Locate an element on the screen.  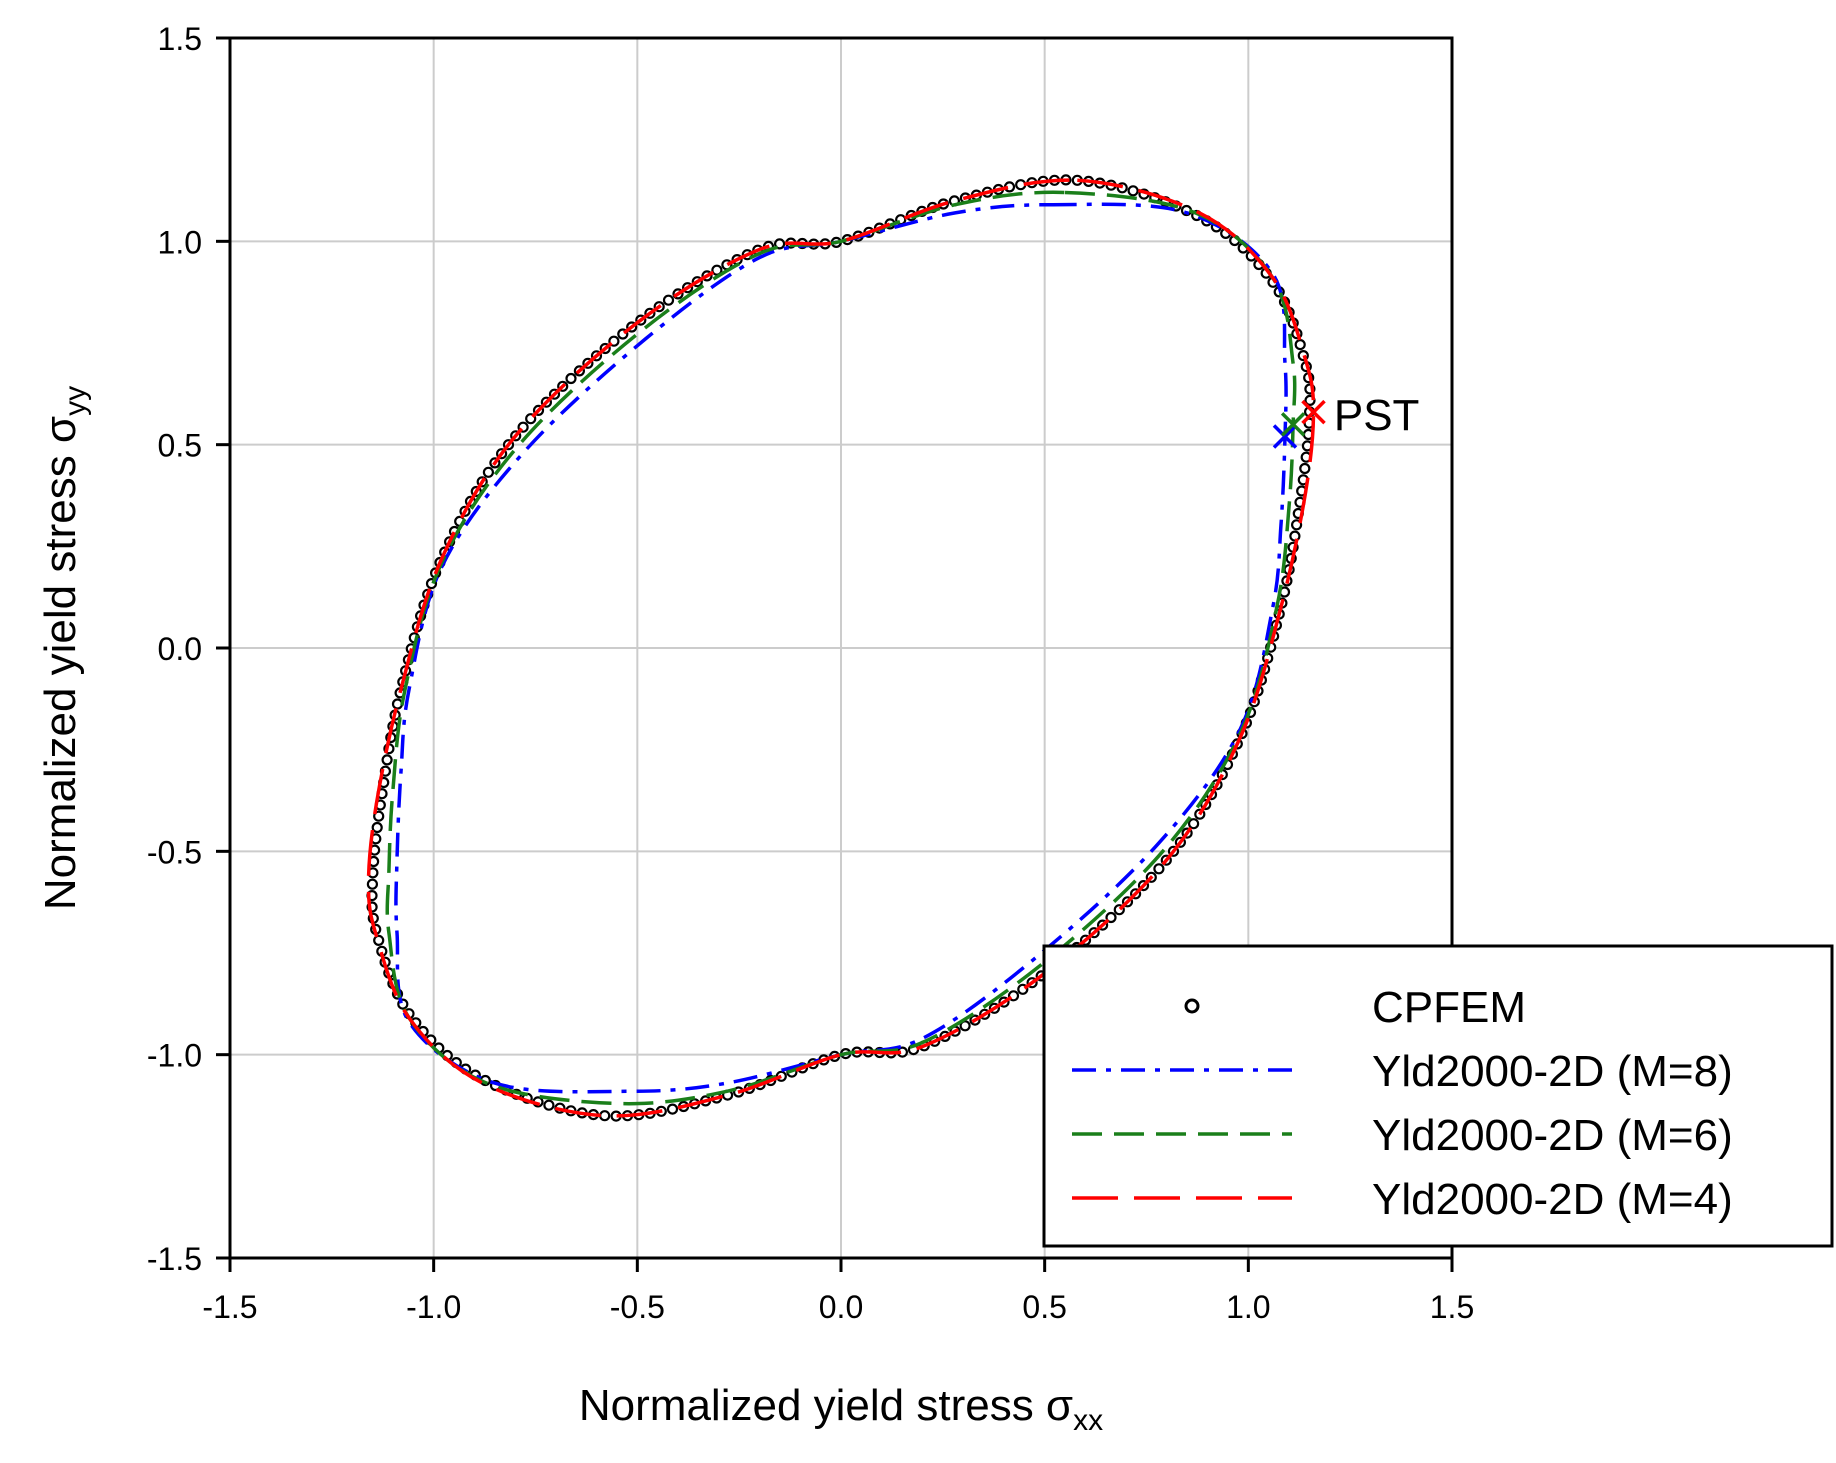
legend-label-m6: Yld2000-2D (M=6) is located at coordinates (1552, 1135).